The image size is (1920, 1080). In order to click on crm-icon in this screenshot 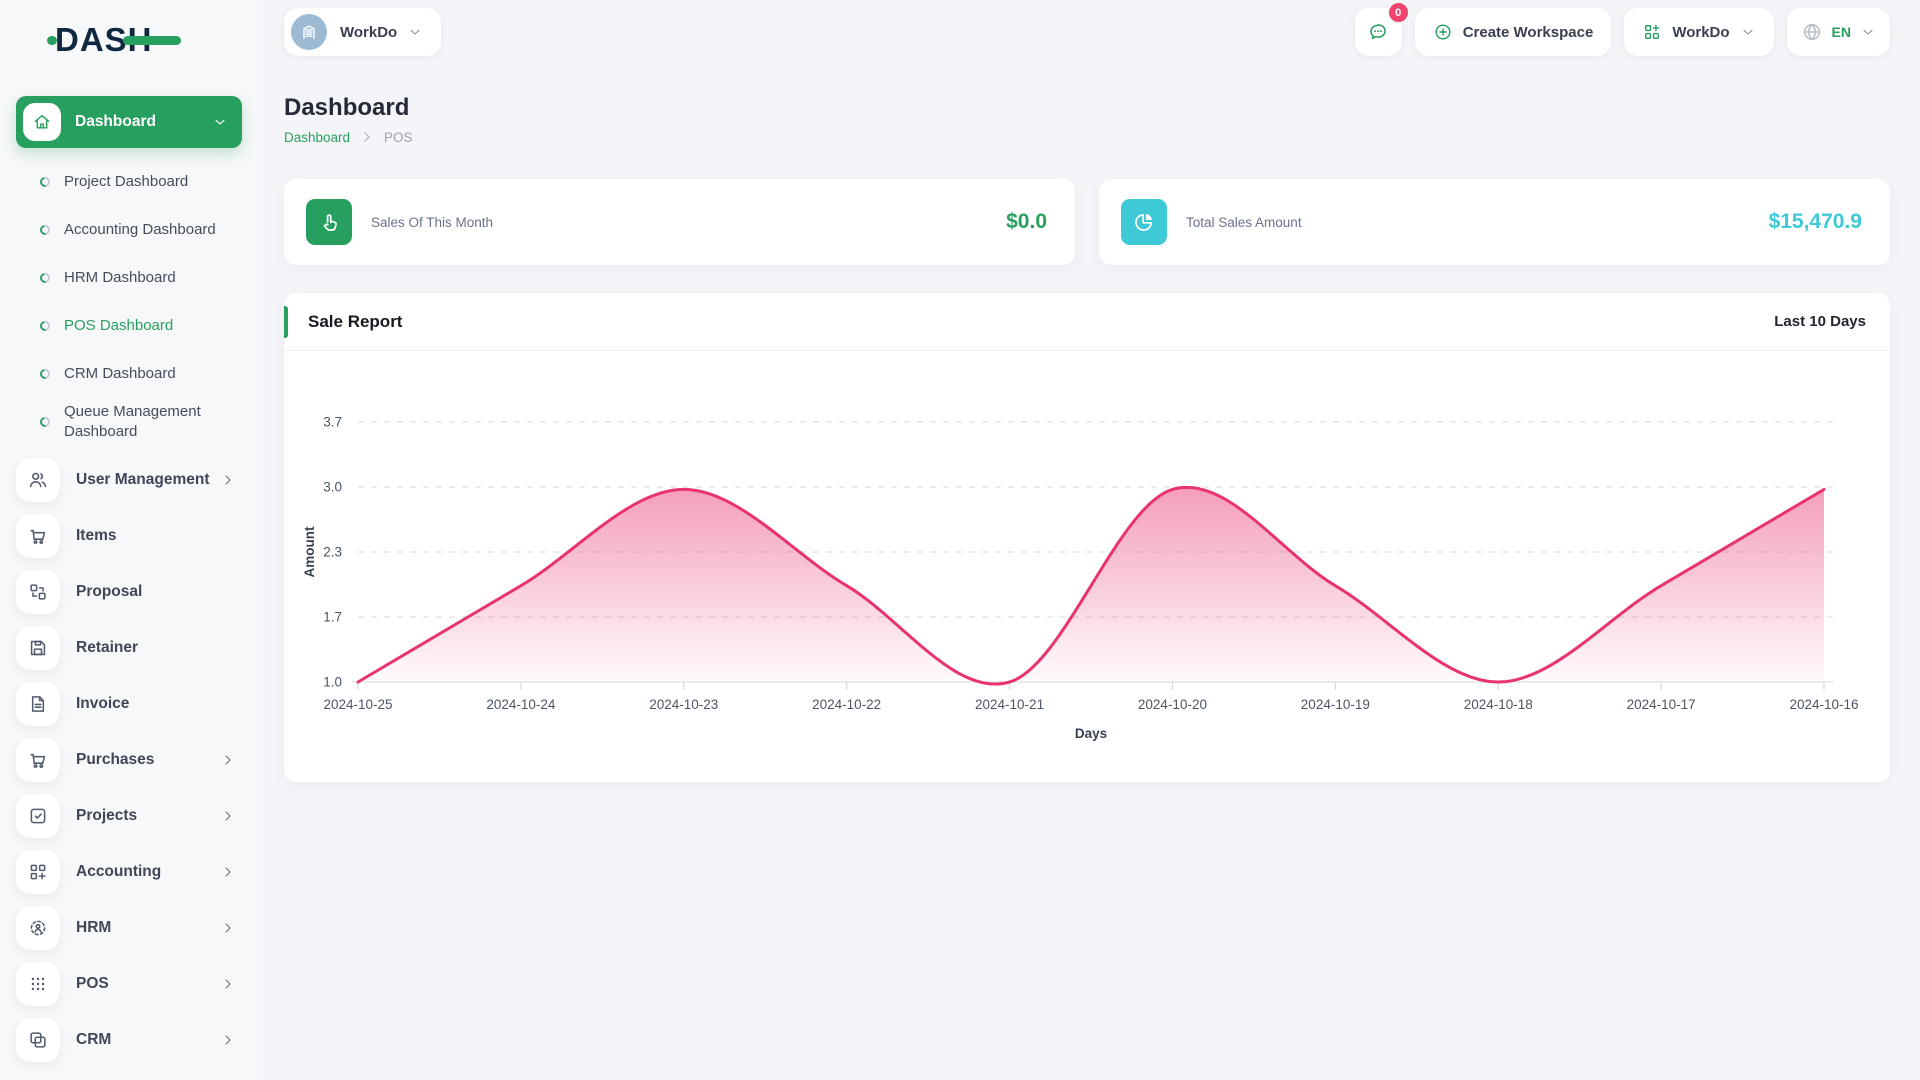, I will do `click(38, 1040)`.